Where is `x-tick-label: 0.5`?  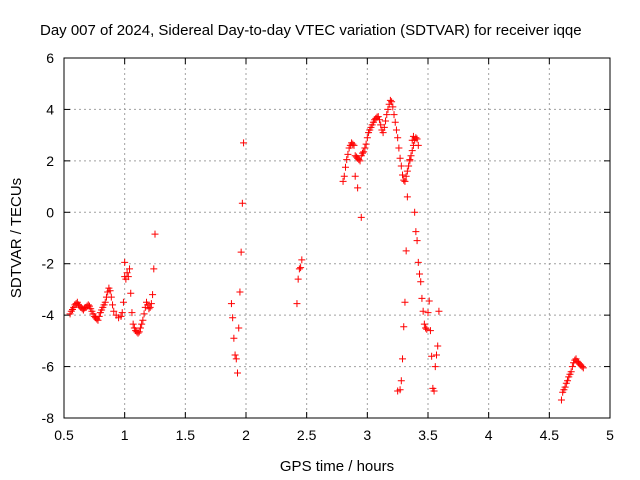 x-tick-label: 0.5 is located at coordinates (64, 435).